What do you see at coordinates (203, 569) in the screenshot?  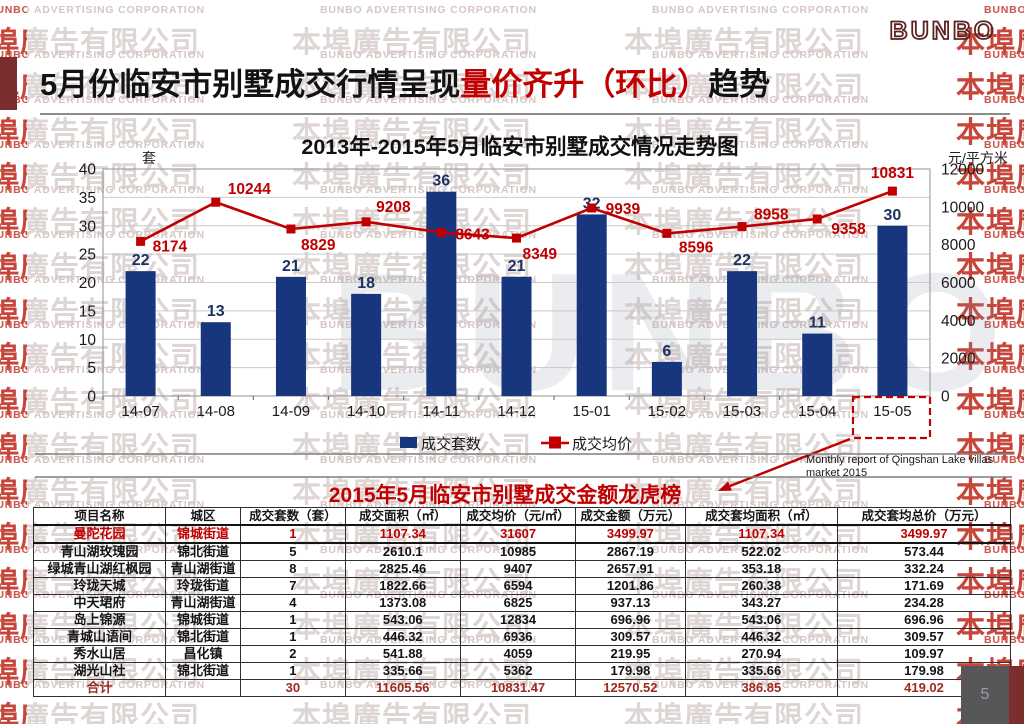 I see `table-cell: 青山湖街道` at bounding box center [203, 569].